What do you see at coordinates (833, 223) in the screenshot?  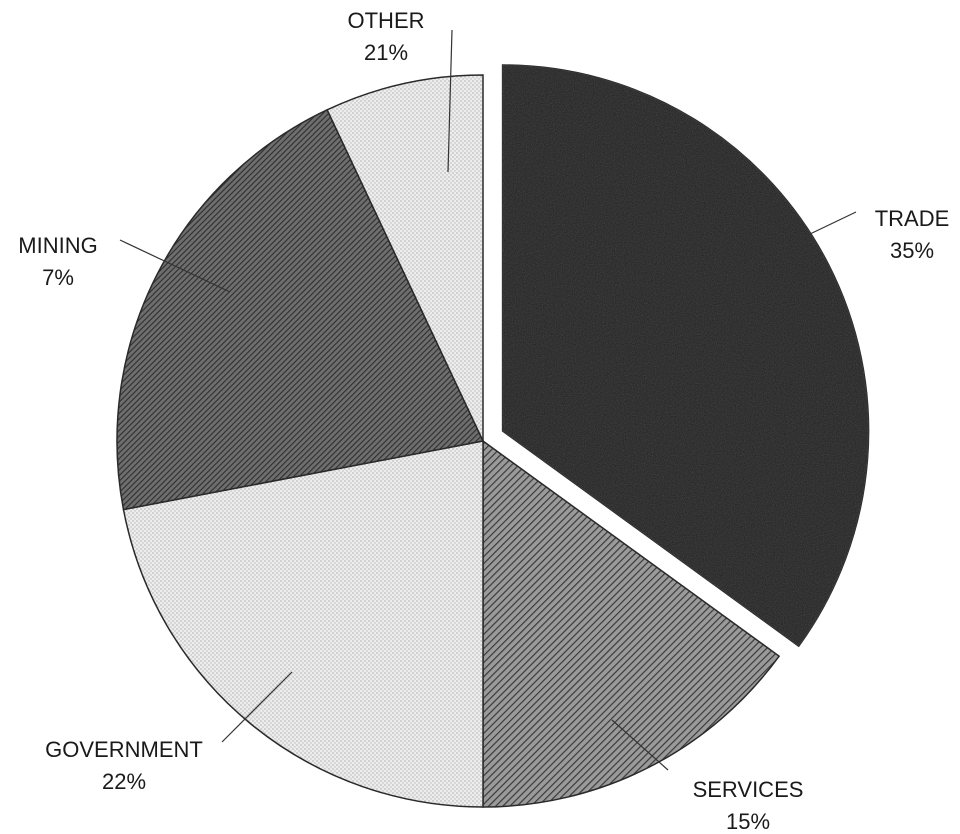 I see `leader-line-trade` at bounding box center [833, 223].